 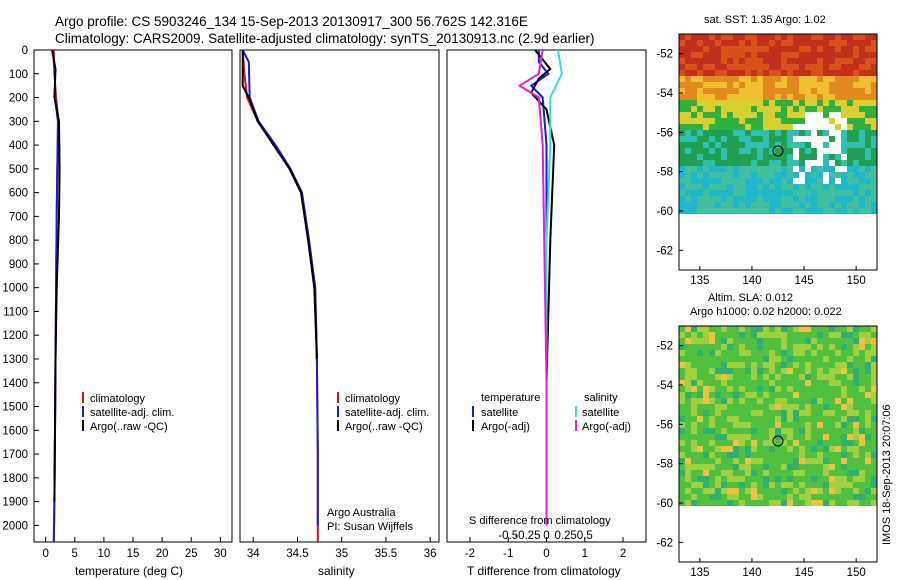 I want to click on x-tick-label: 35, so click(x=341, y=554).